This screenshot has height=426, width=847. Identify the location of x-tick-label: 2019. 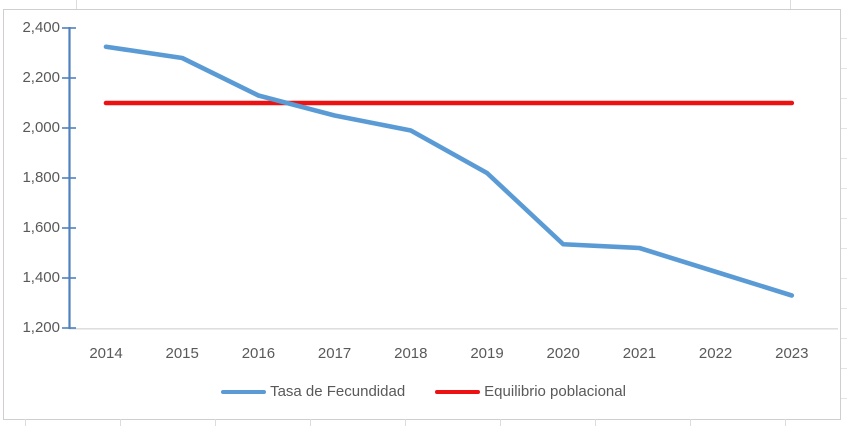
(487, 353).